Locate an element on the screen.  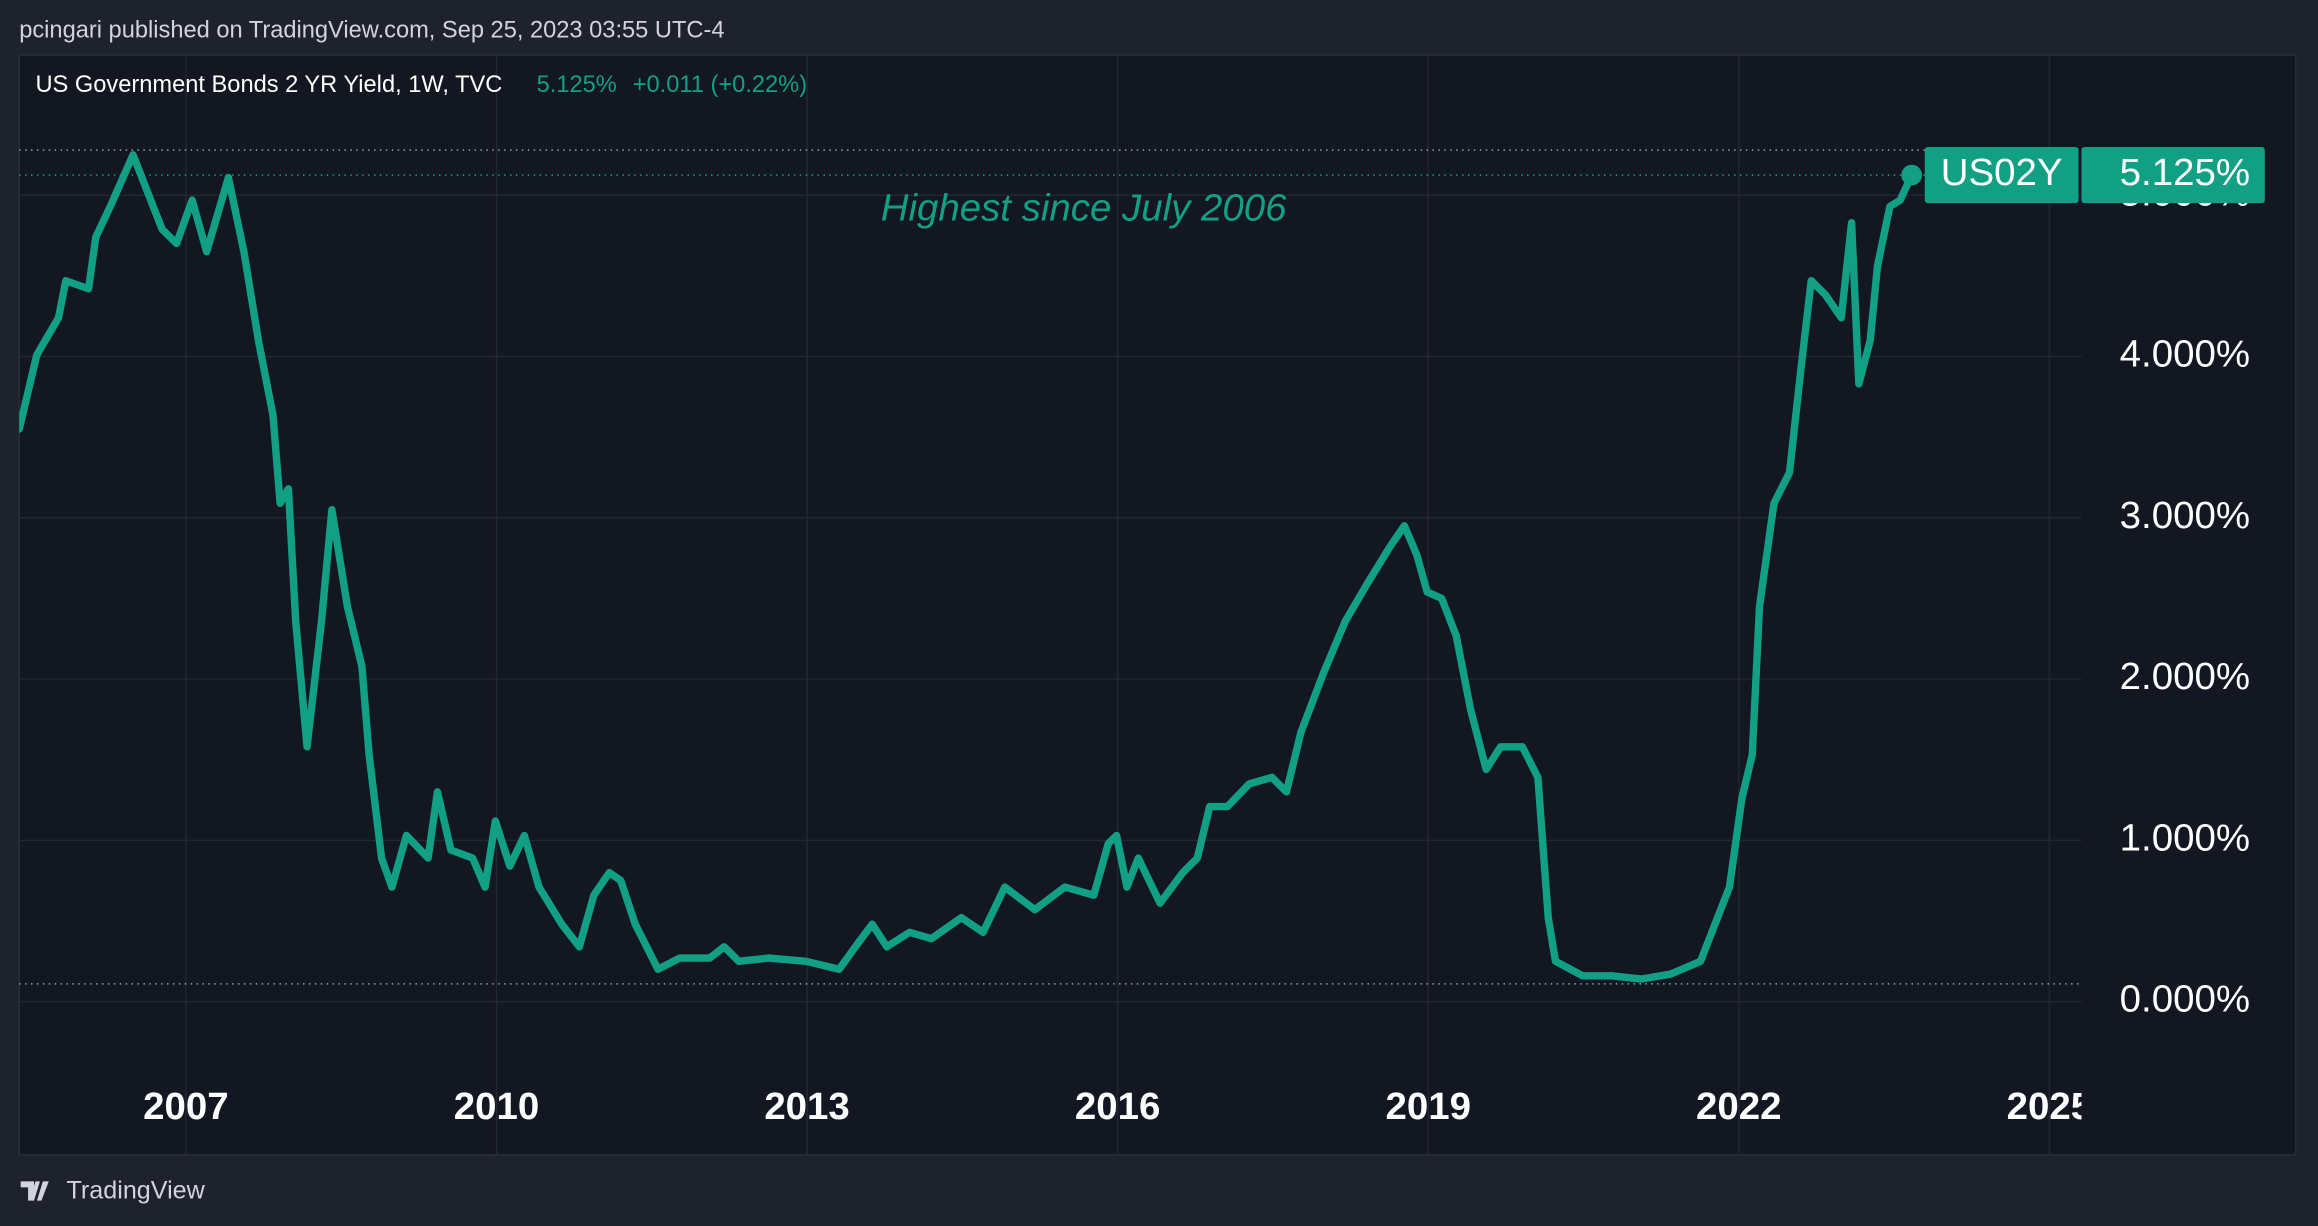
legend-change: +0.011 (+0.22%) is located at coordinates (720, 85).